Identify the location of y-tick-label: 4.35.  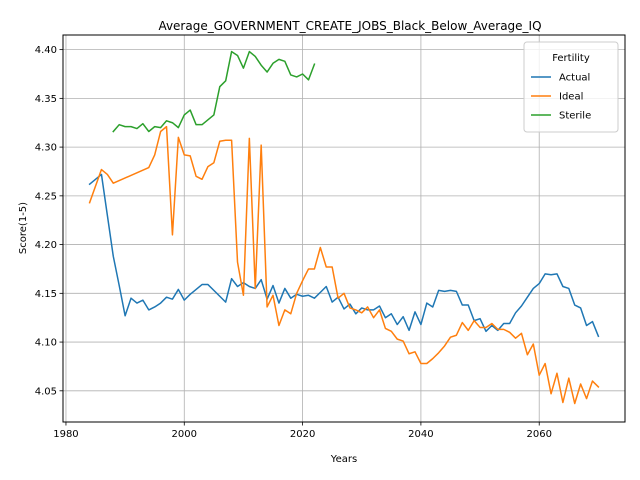
(46, 99).